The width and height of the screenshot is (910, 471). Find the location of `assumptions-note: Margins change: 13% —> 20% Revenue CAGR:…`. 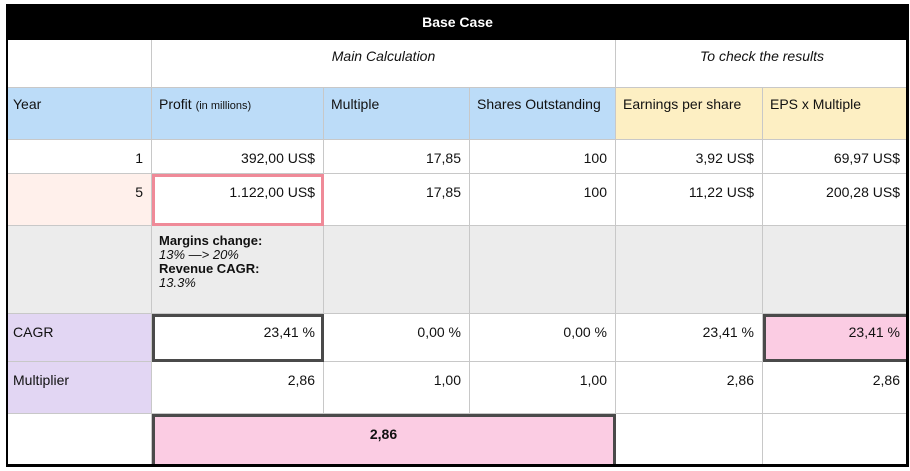

assumptions-note: Margins change: 13% —> 20% Revenue CAGR:… is located at coordinates (238, 270).